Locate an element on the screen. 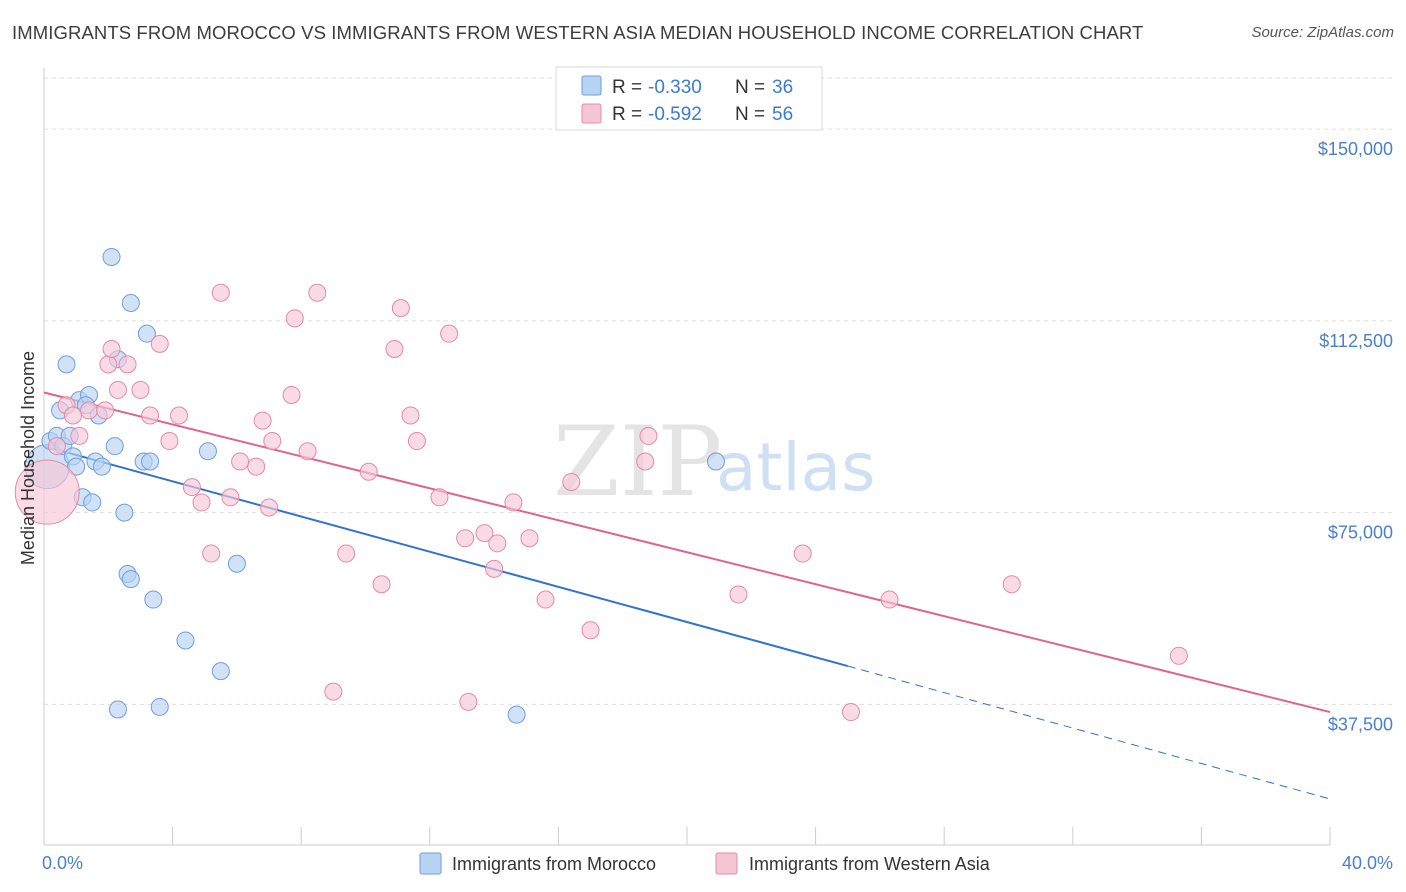 The width and height of the screenshot is (1406, 892). trendline-morocco-extrapolated is located at coordinates (1089, 732).